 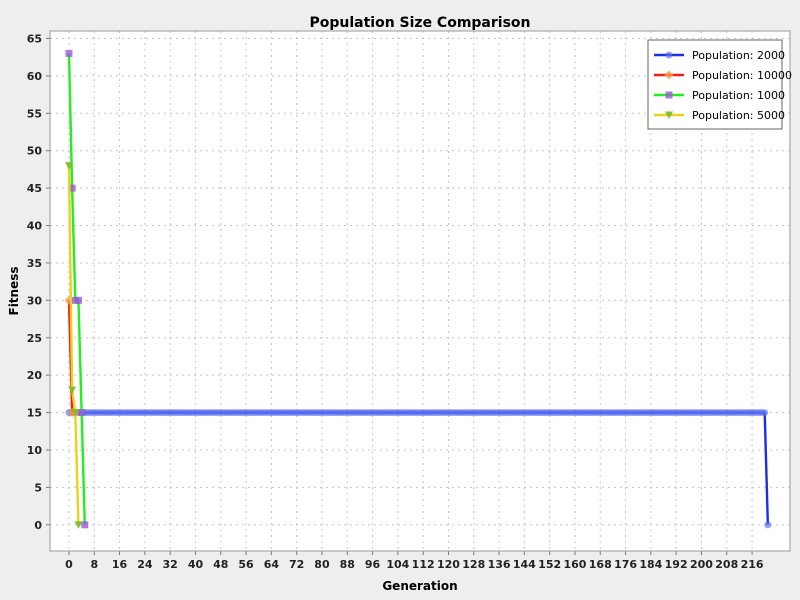 What do you see at coordinates (322, 564) in the screenshot?
I see `x-tick-label: 80` at bounding box center [322, 564].